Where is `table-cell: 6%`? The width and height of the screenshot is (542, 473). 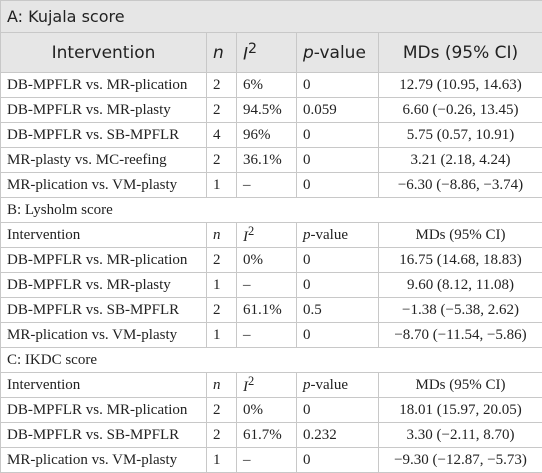 table-cell: 6% is located at coordinates (266, 85).